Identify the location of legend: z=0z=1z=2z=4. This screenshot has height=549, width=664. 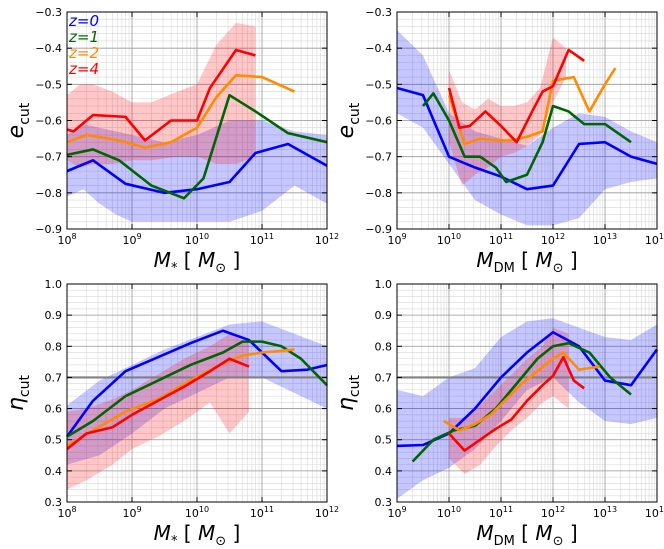
(83, 45).